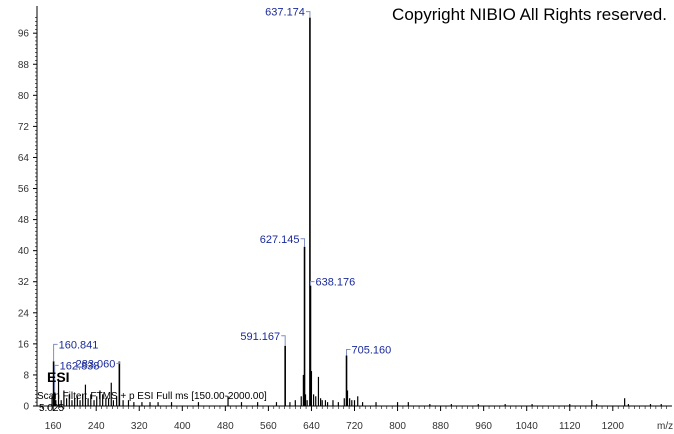 The width and height of the screenshot is (674, 434). Describe the element at coordinates (285, 13) in the screenshot. I see `peak-label: 637.174` at that location.